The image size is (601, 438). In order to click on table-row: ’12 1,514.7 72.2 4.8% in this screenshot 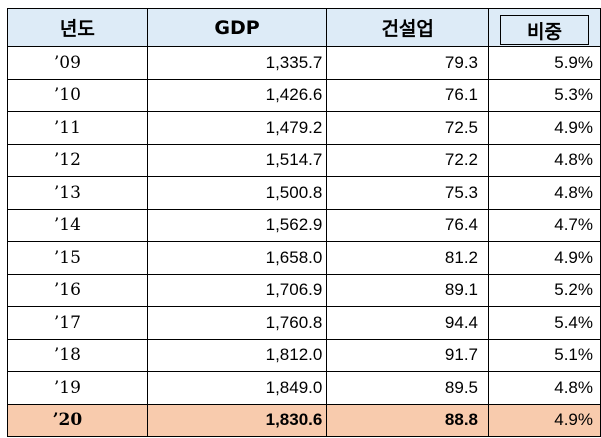, I will do `click(304, 160)`.